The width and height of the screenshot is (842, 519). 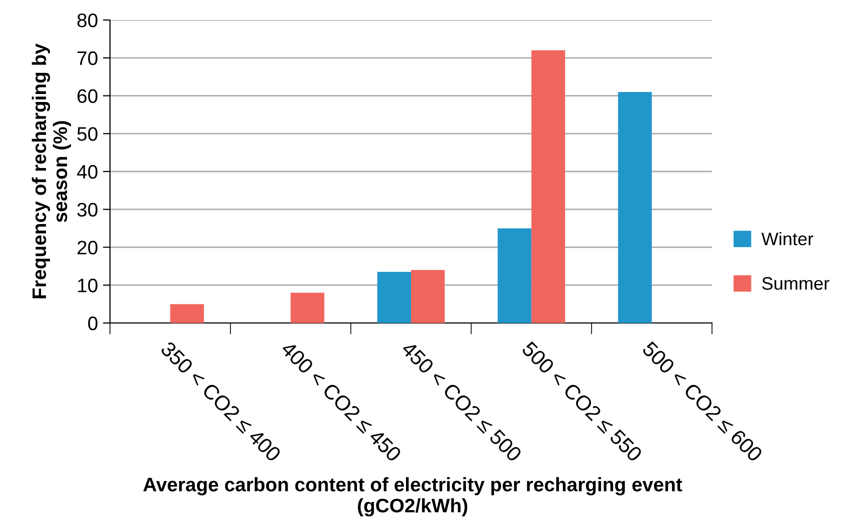 I want to click on y-axis-title: Frequency of recharging by season (%), so click(x=52, y=171).